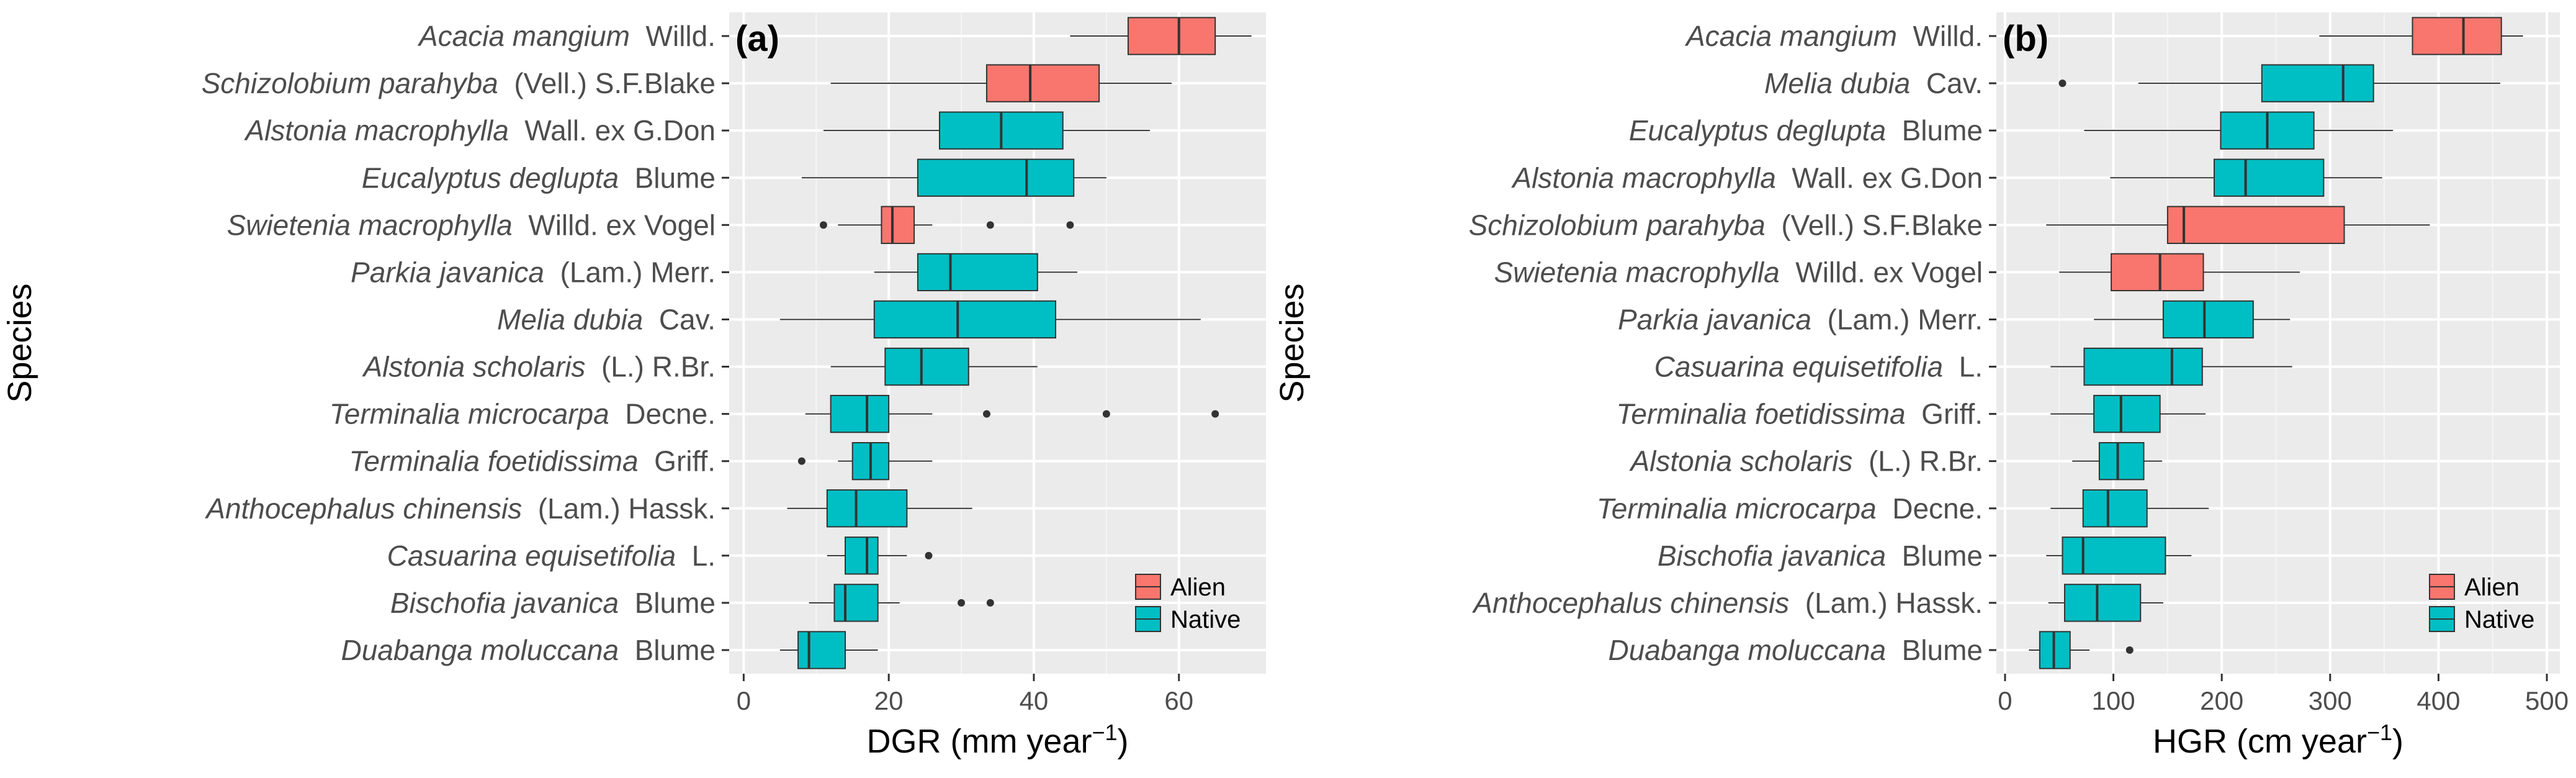 The image size is (2576, 778). What do you see at coordinates (2492, 587) in the screenshot?
I see `legend-label: Alien` at bounding box center [2492, 587].